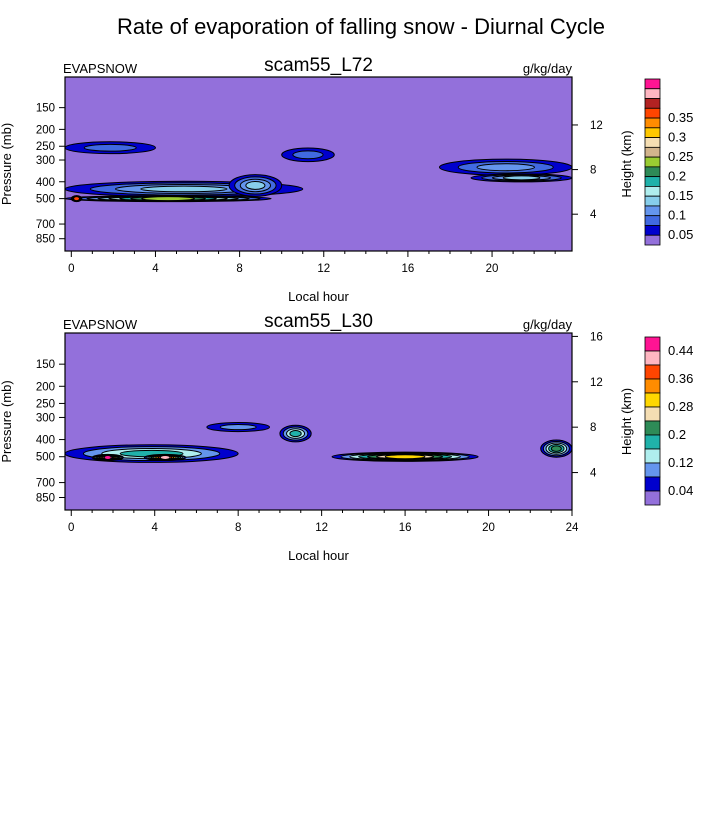 This screenshot has width=722, height=825. Describe the element at coordinates (680, 350) in the screenshot. I see `colorbar-label: 0.44` at that location.